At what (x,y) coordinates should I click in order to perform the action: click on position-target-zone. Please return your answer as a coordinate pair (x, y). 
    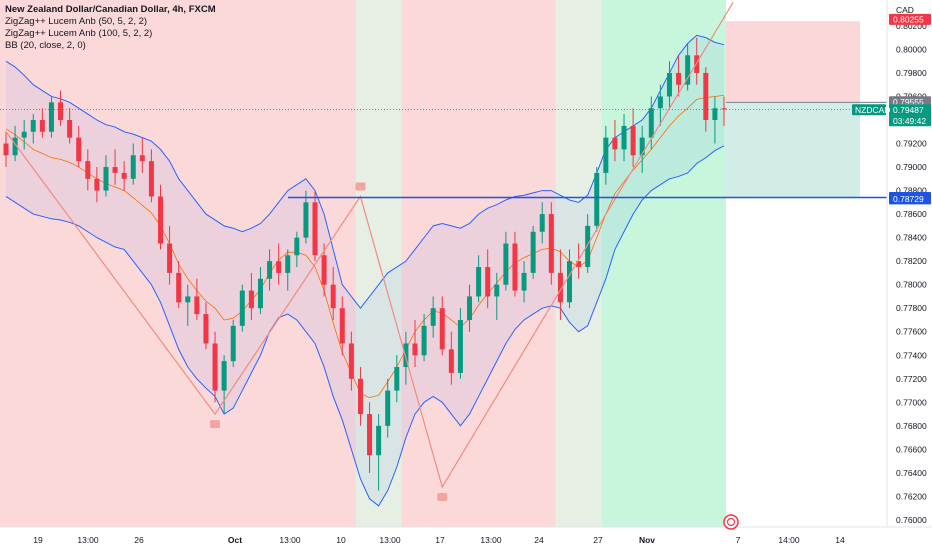
    Looking at the image, I should click on (793, 62).